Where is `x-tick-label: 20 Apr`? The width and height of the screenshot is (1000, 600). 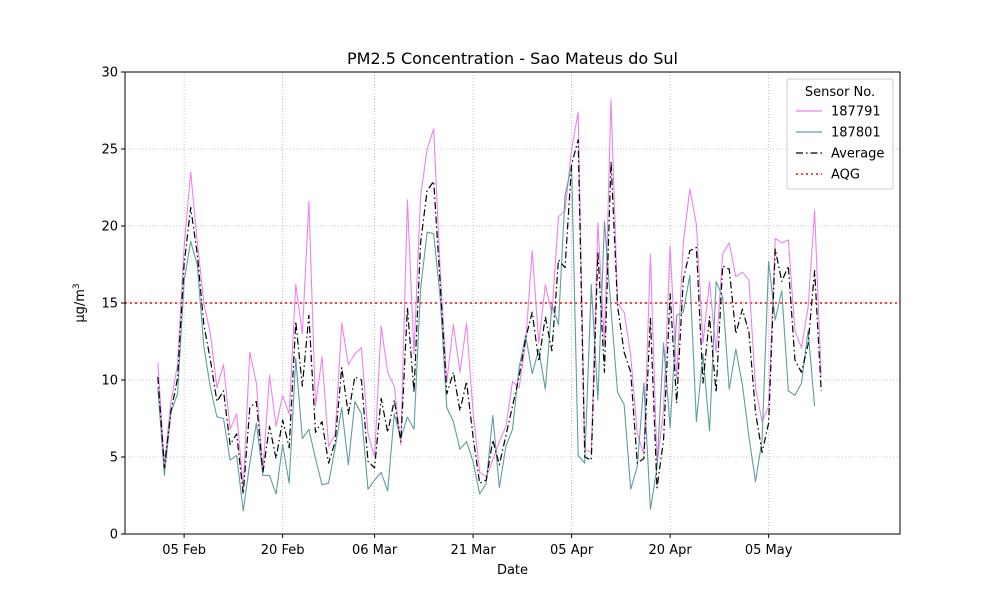
x-tick-label: 20 Apr is located at coordinates (671, 550).